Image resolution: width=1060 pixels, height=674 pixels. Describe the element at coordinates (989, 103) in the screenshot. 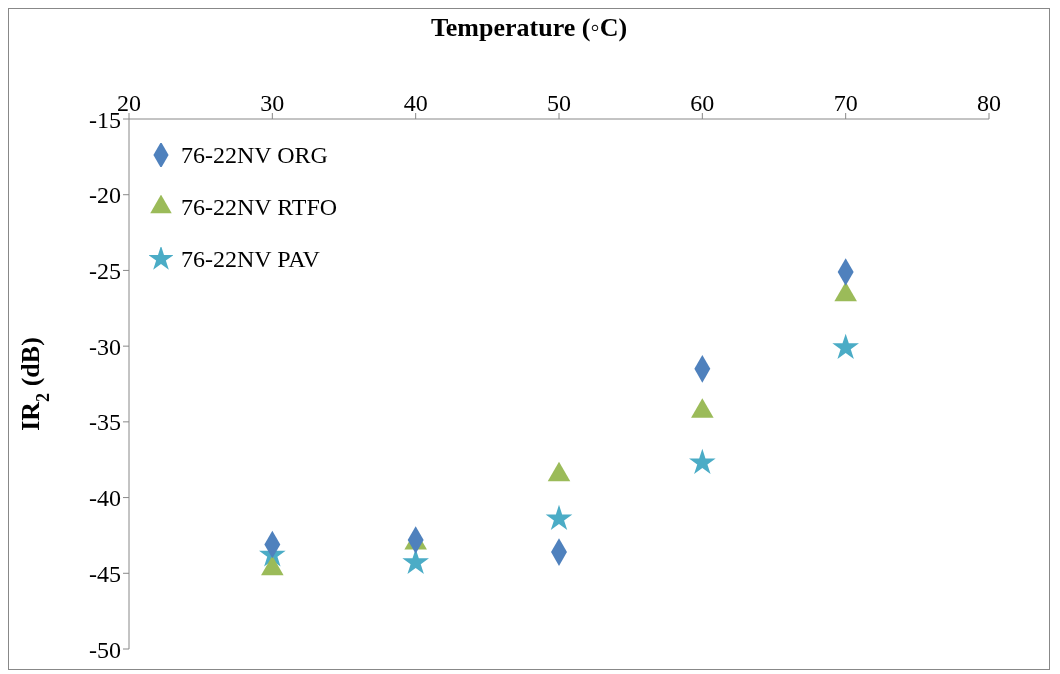

I see `x-tick-label: 80` at that location.